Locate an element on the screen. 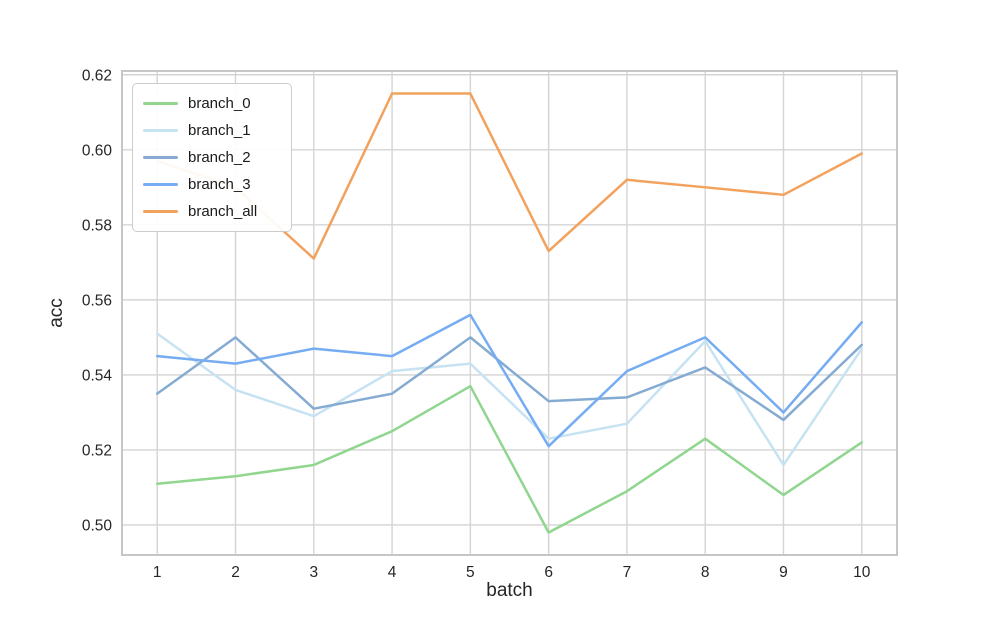 The height and width of the screenshot is (623, 997). legend-item-branch_2: branch_2 is located at coordinates (212, 157).